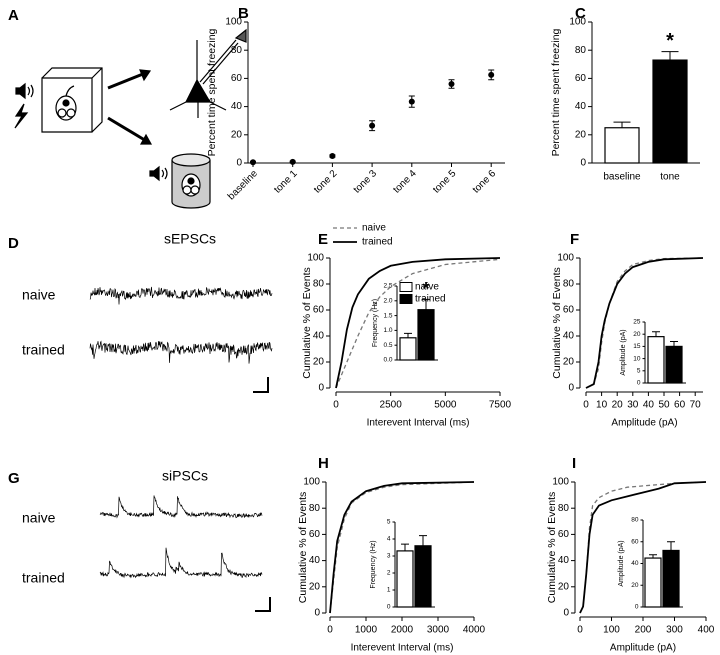 This screenshot has height=655, width=720. Describe the element at coordinates (643, 630) in the screenshot. I see `x-tick-label: 200` at that location.